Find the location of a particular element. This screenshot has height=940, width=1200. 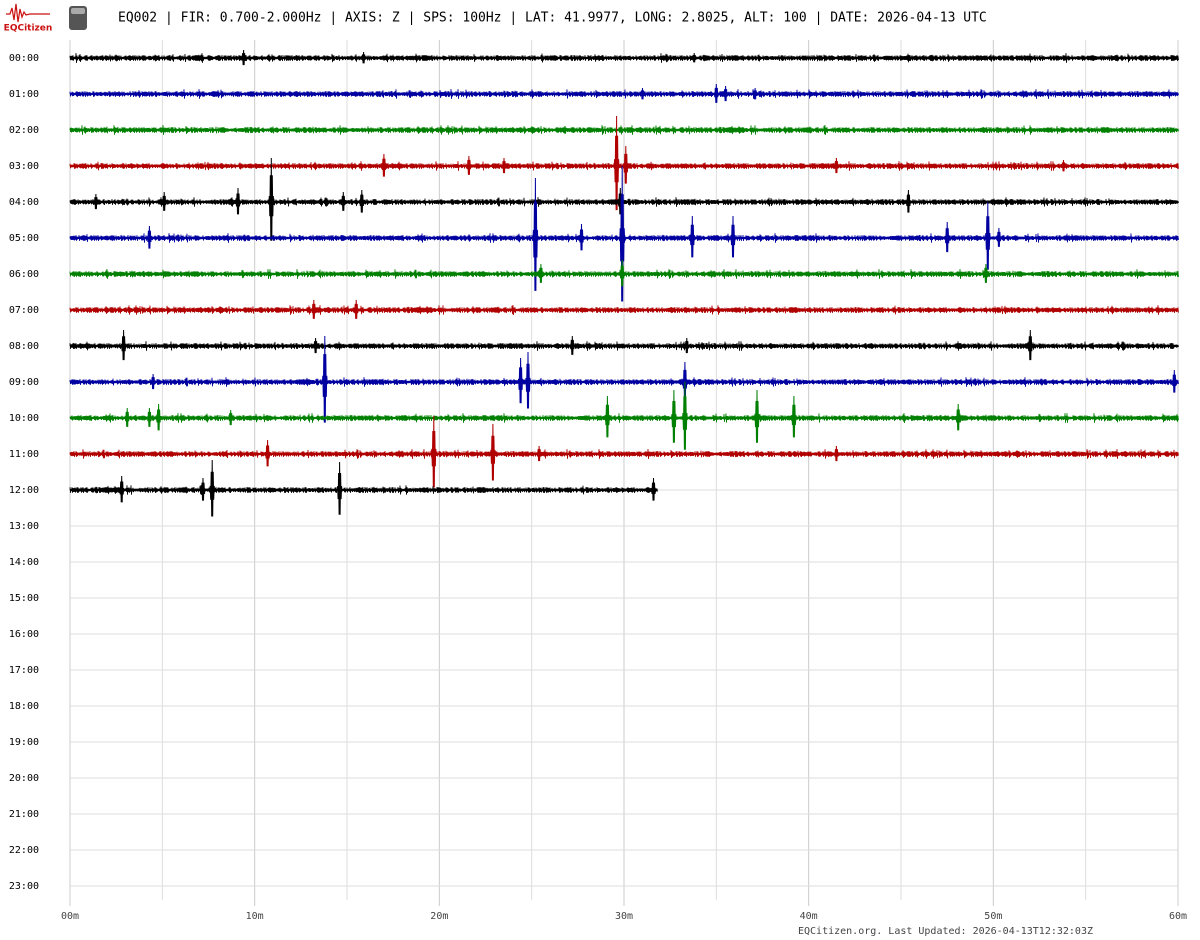

row-label: 17:00 is located at coordinates (24, 670).